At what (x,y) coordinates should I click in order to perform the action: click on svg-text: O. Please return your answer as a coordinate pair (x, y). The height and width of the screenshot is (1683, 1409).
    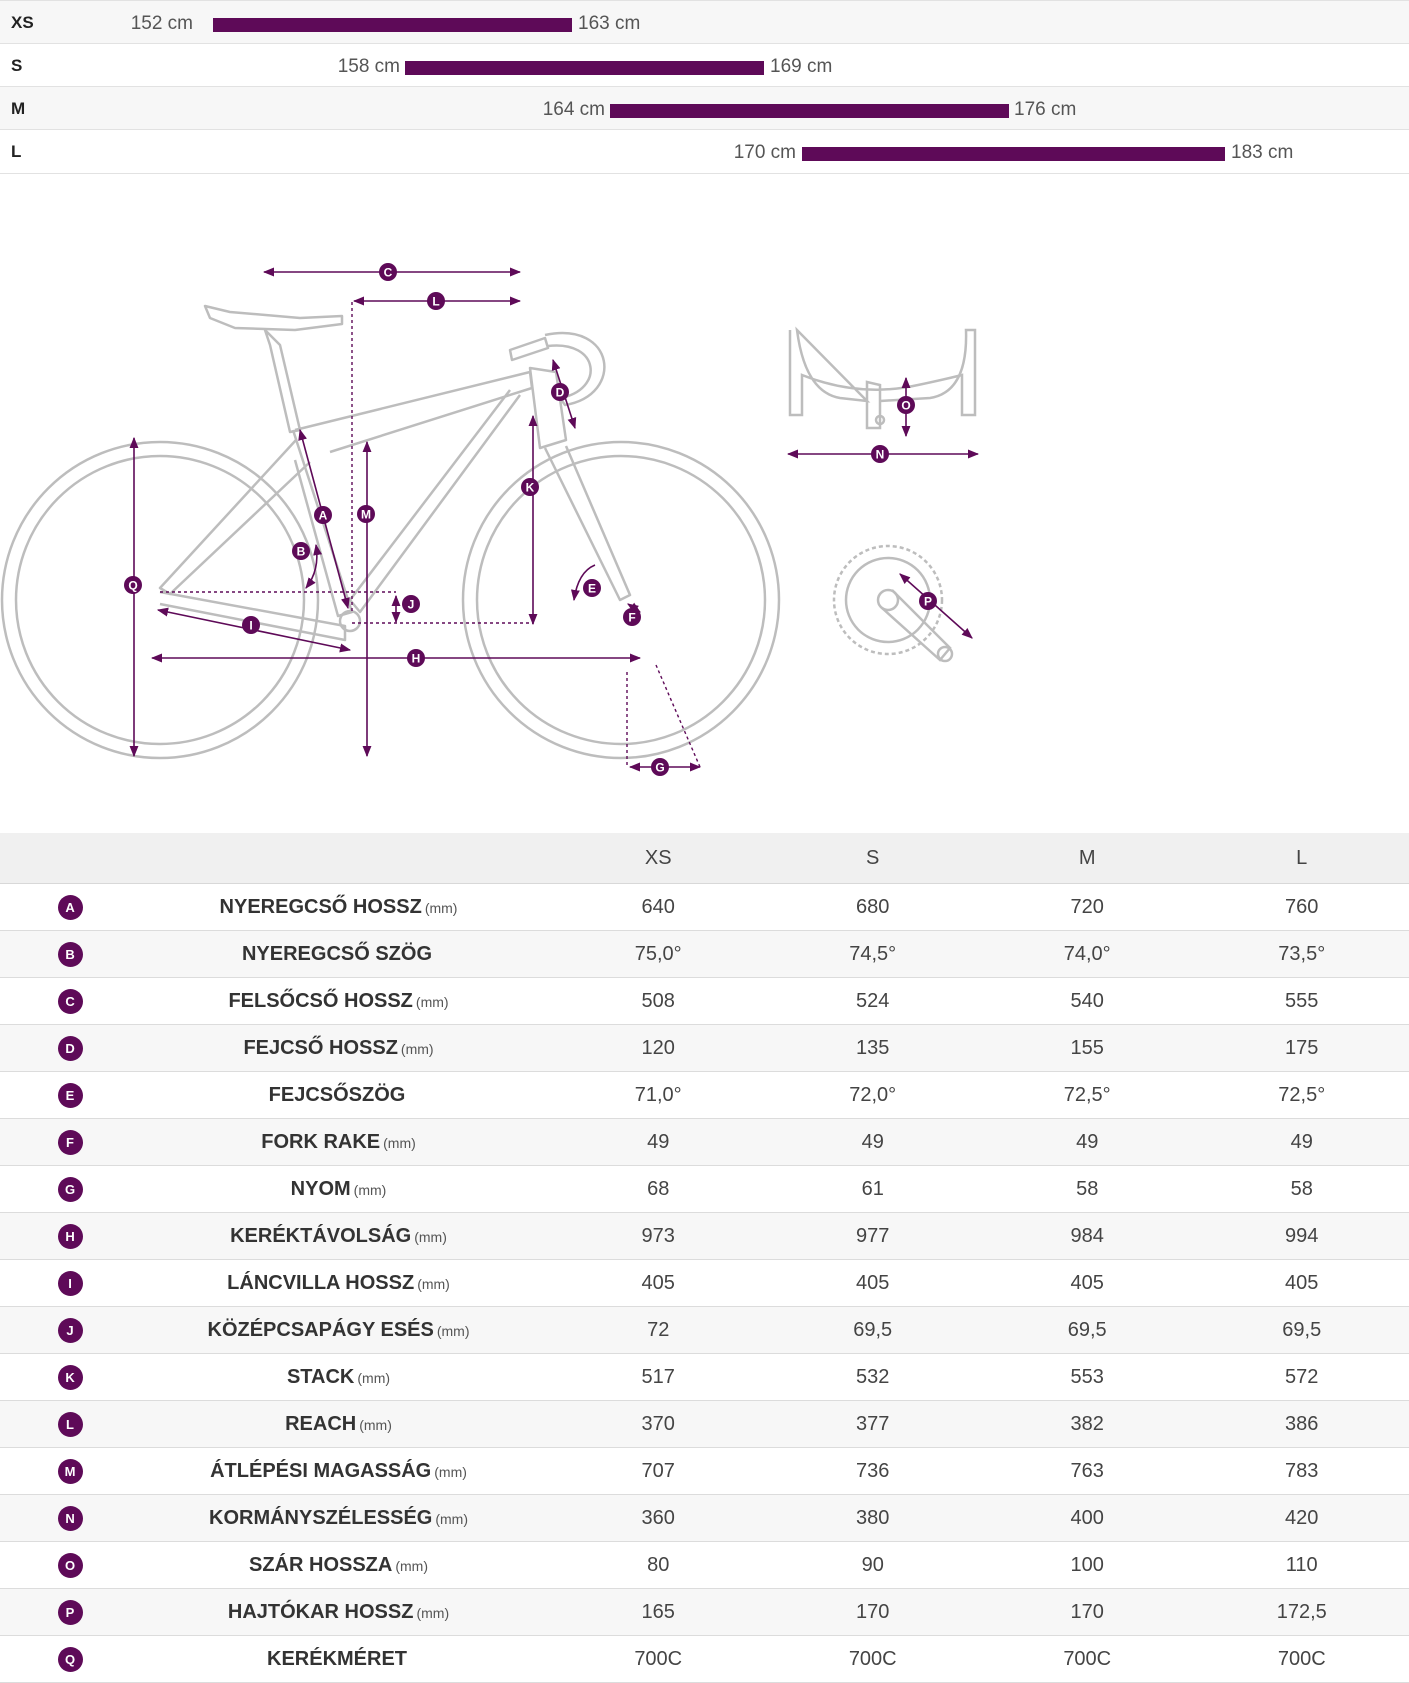
    Looking at the image, I should click on (905, 406).